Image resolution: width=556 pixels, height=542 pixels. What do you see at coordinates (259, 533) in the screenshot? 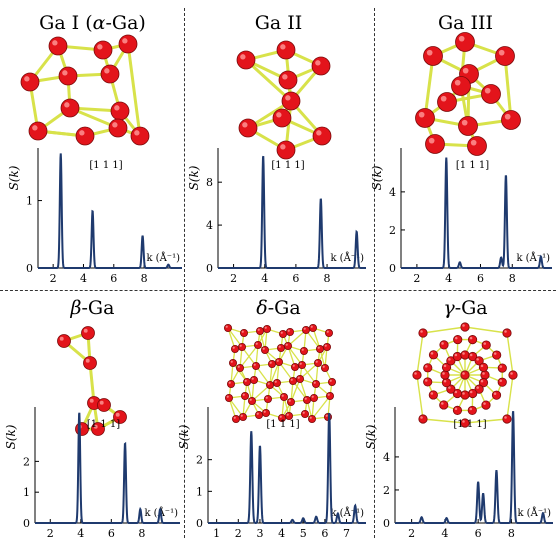
I see `x-tick-label: 3` at bounding box center [259, 533].